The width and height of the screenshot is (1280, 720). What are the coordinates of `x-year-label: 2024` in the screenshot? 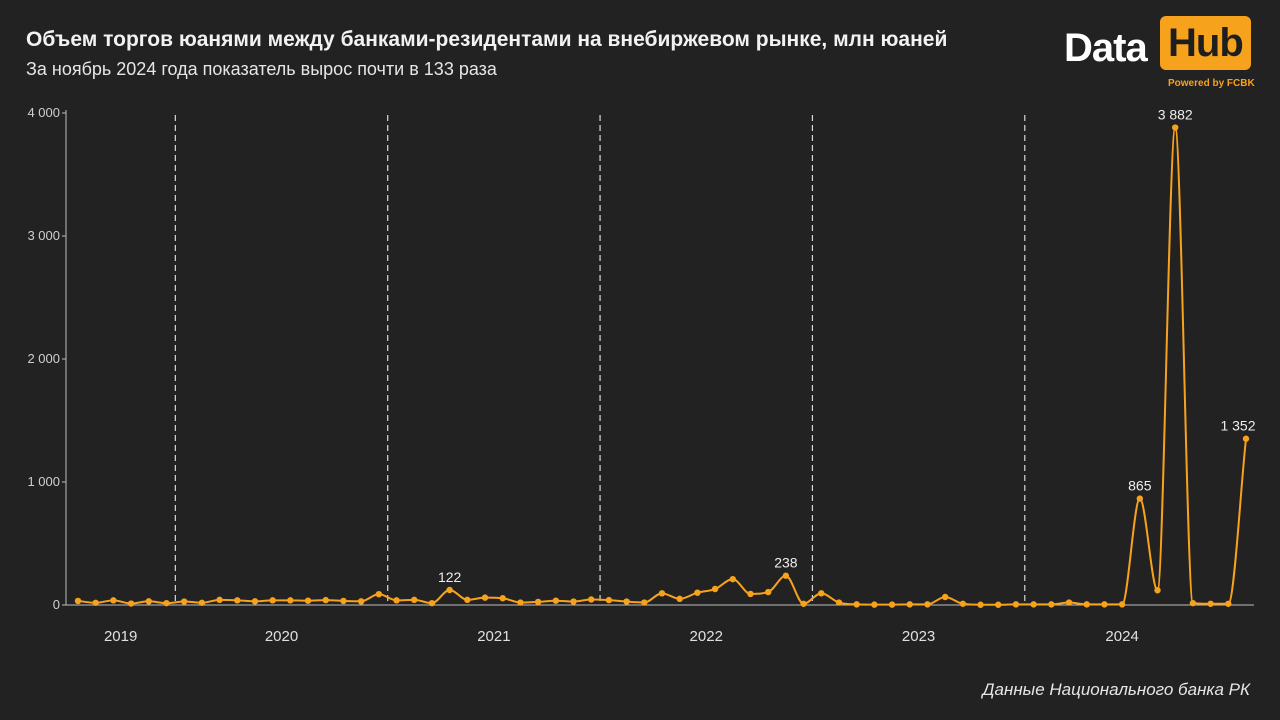 It's located at (1121, 636).